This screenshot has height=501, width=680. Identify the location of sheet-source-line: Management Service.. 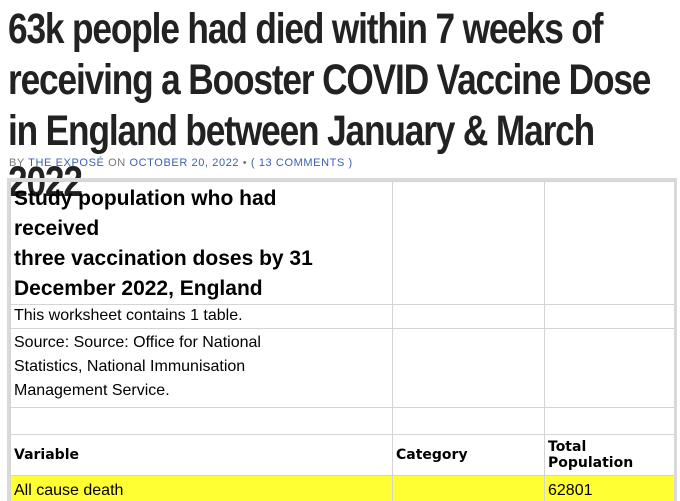
(92, 390).